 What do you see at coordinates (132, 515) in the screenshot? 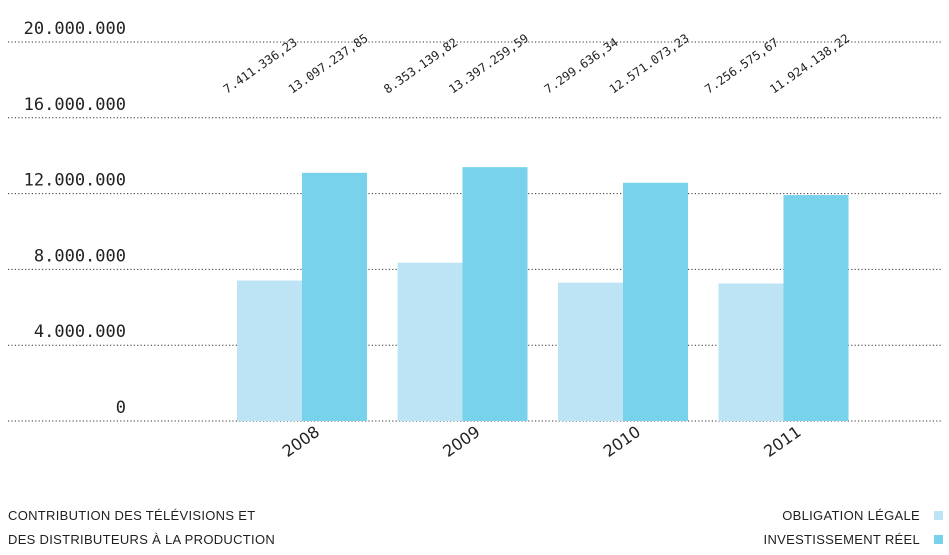
I see `chart-title-line-1: CONTRIBUTION DES TÉLÉVISIONS ET` at bounding box center [132, 515].